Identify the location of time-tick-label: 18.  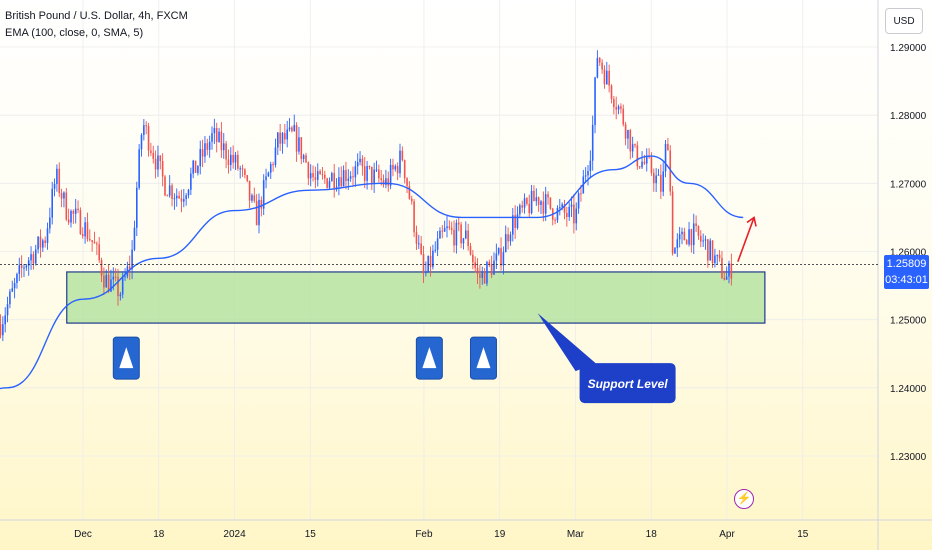
(652, 534).